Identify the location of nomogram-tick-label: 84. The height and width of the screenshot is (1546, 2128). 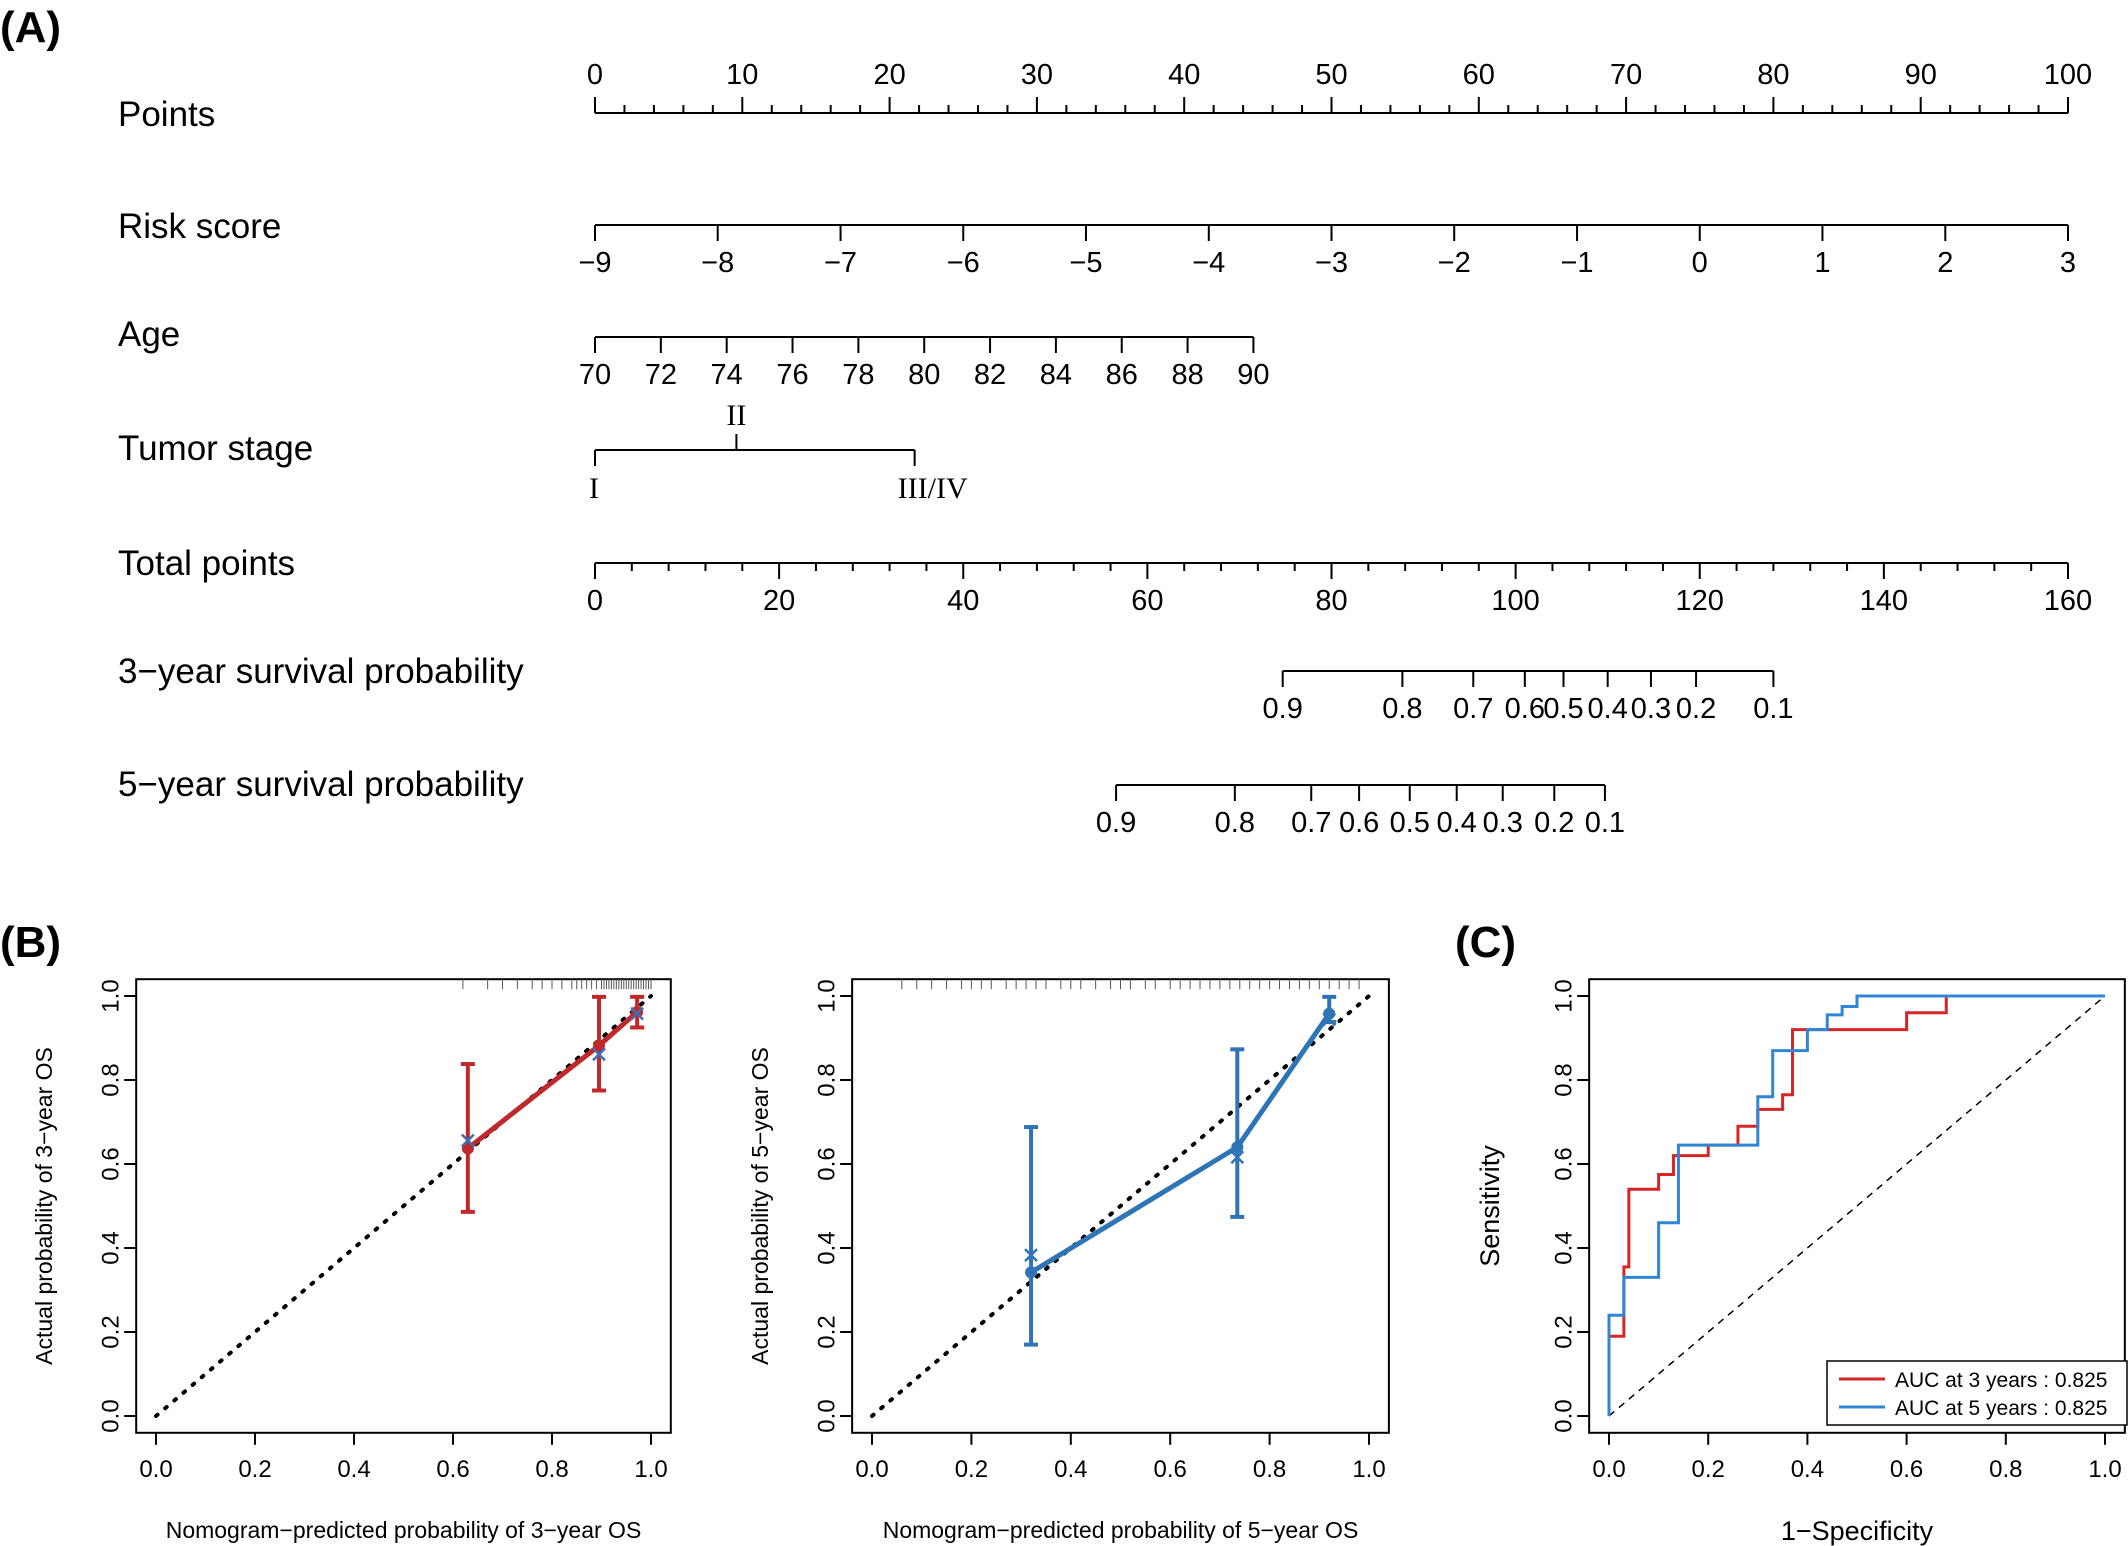
(1056, 375).